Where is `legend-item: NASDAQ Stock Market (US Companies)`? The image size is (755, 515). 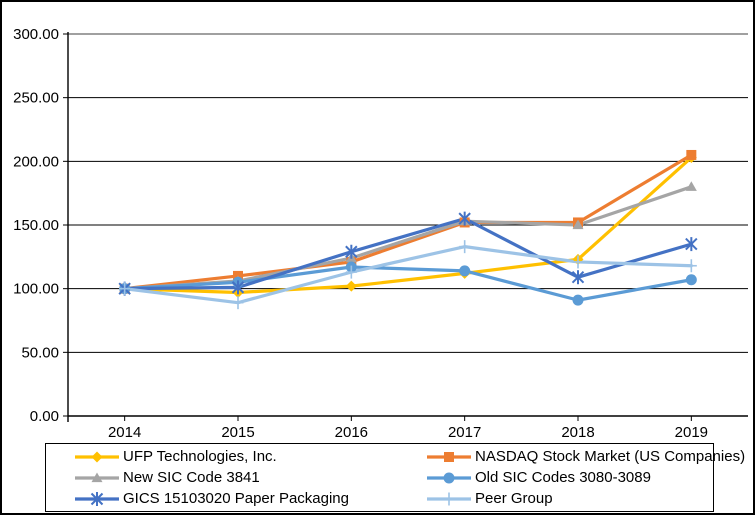
legend-item: NASDAQ Stock Market (US Companies) is located at coordinates (585, 456).